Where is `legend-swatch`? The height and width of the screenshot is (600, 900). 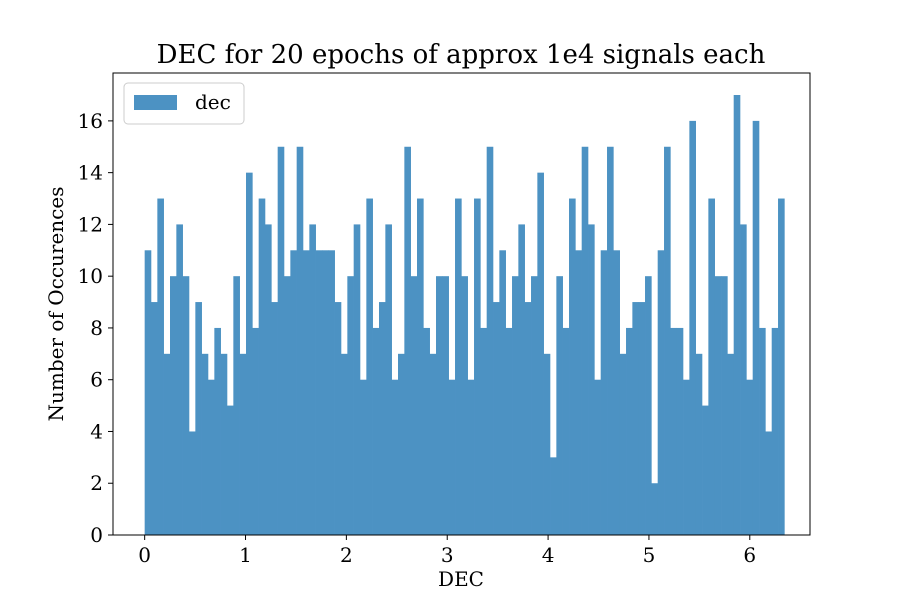 legend-swatch is located at coordinates (155, 102).